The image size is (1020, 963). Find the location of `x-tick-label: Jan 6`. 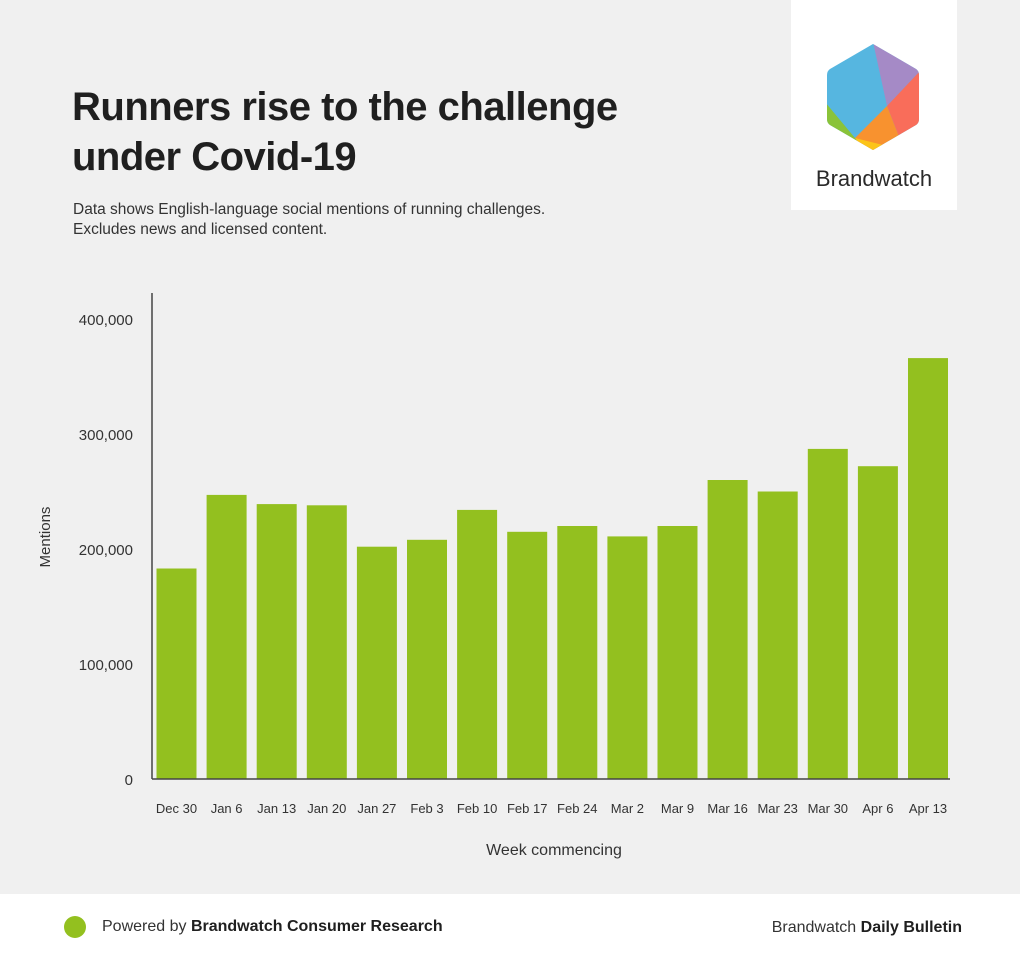

x-tick-label: Jan 6 is located at coordinates (227, 808).